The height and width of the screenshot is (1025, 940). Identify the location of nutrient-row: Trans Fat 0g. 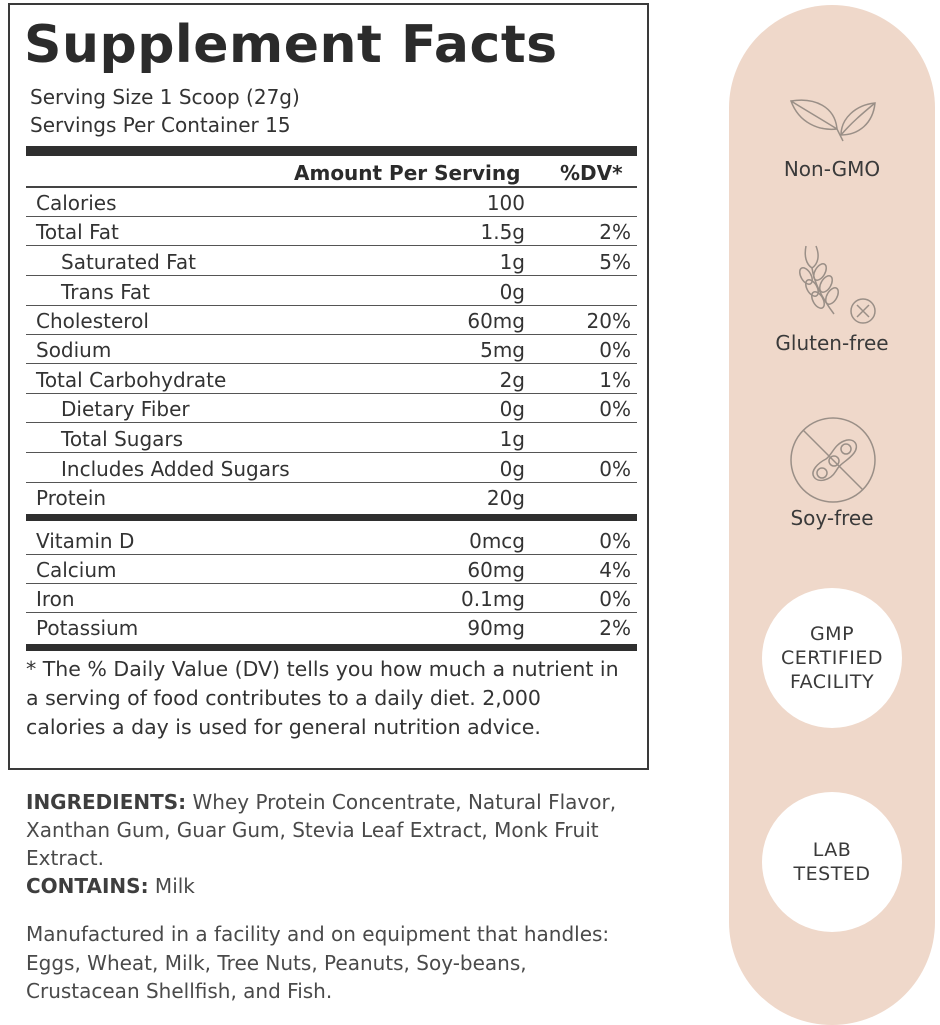
(331, 291).